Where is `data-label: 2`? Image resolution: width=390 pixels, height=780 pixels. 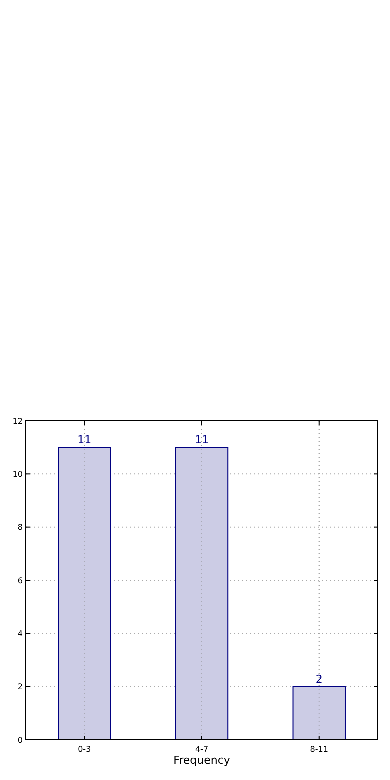 data-label: 2 is located at coordinates (319, 679).